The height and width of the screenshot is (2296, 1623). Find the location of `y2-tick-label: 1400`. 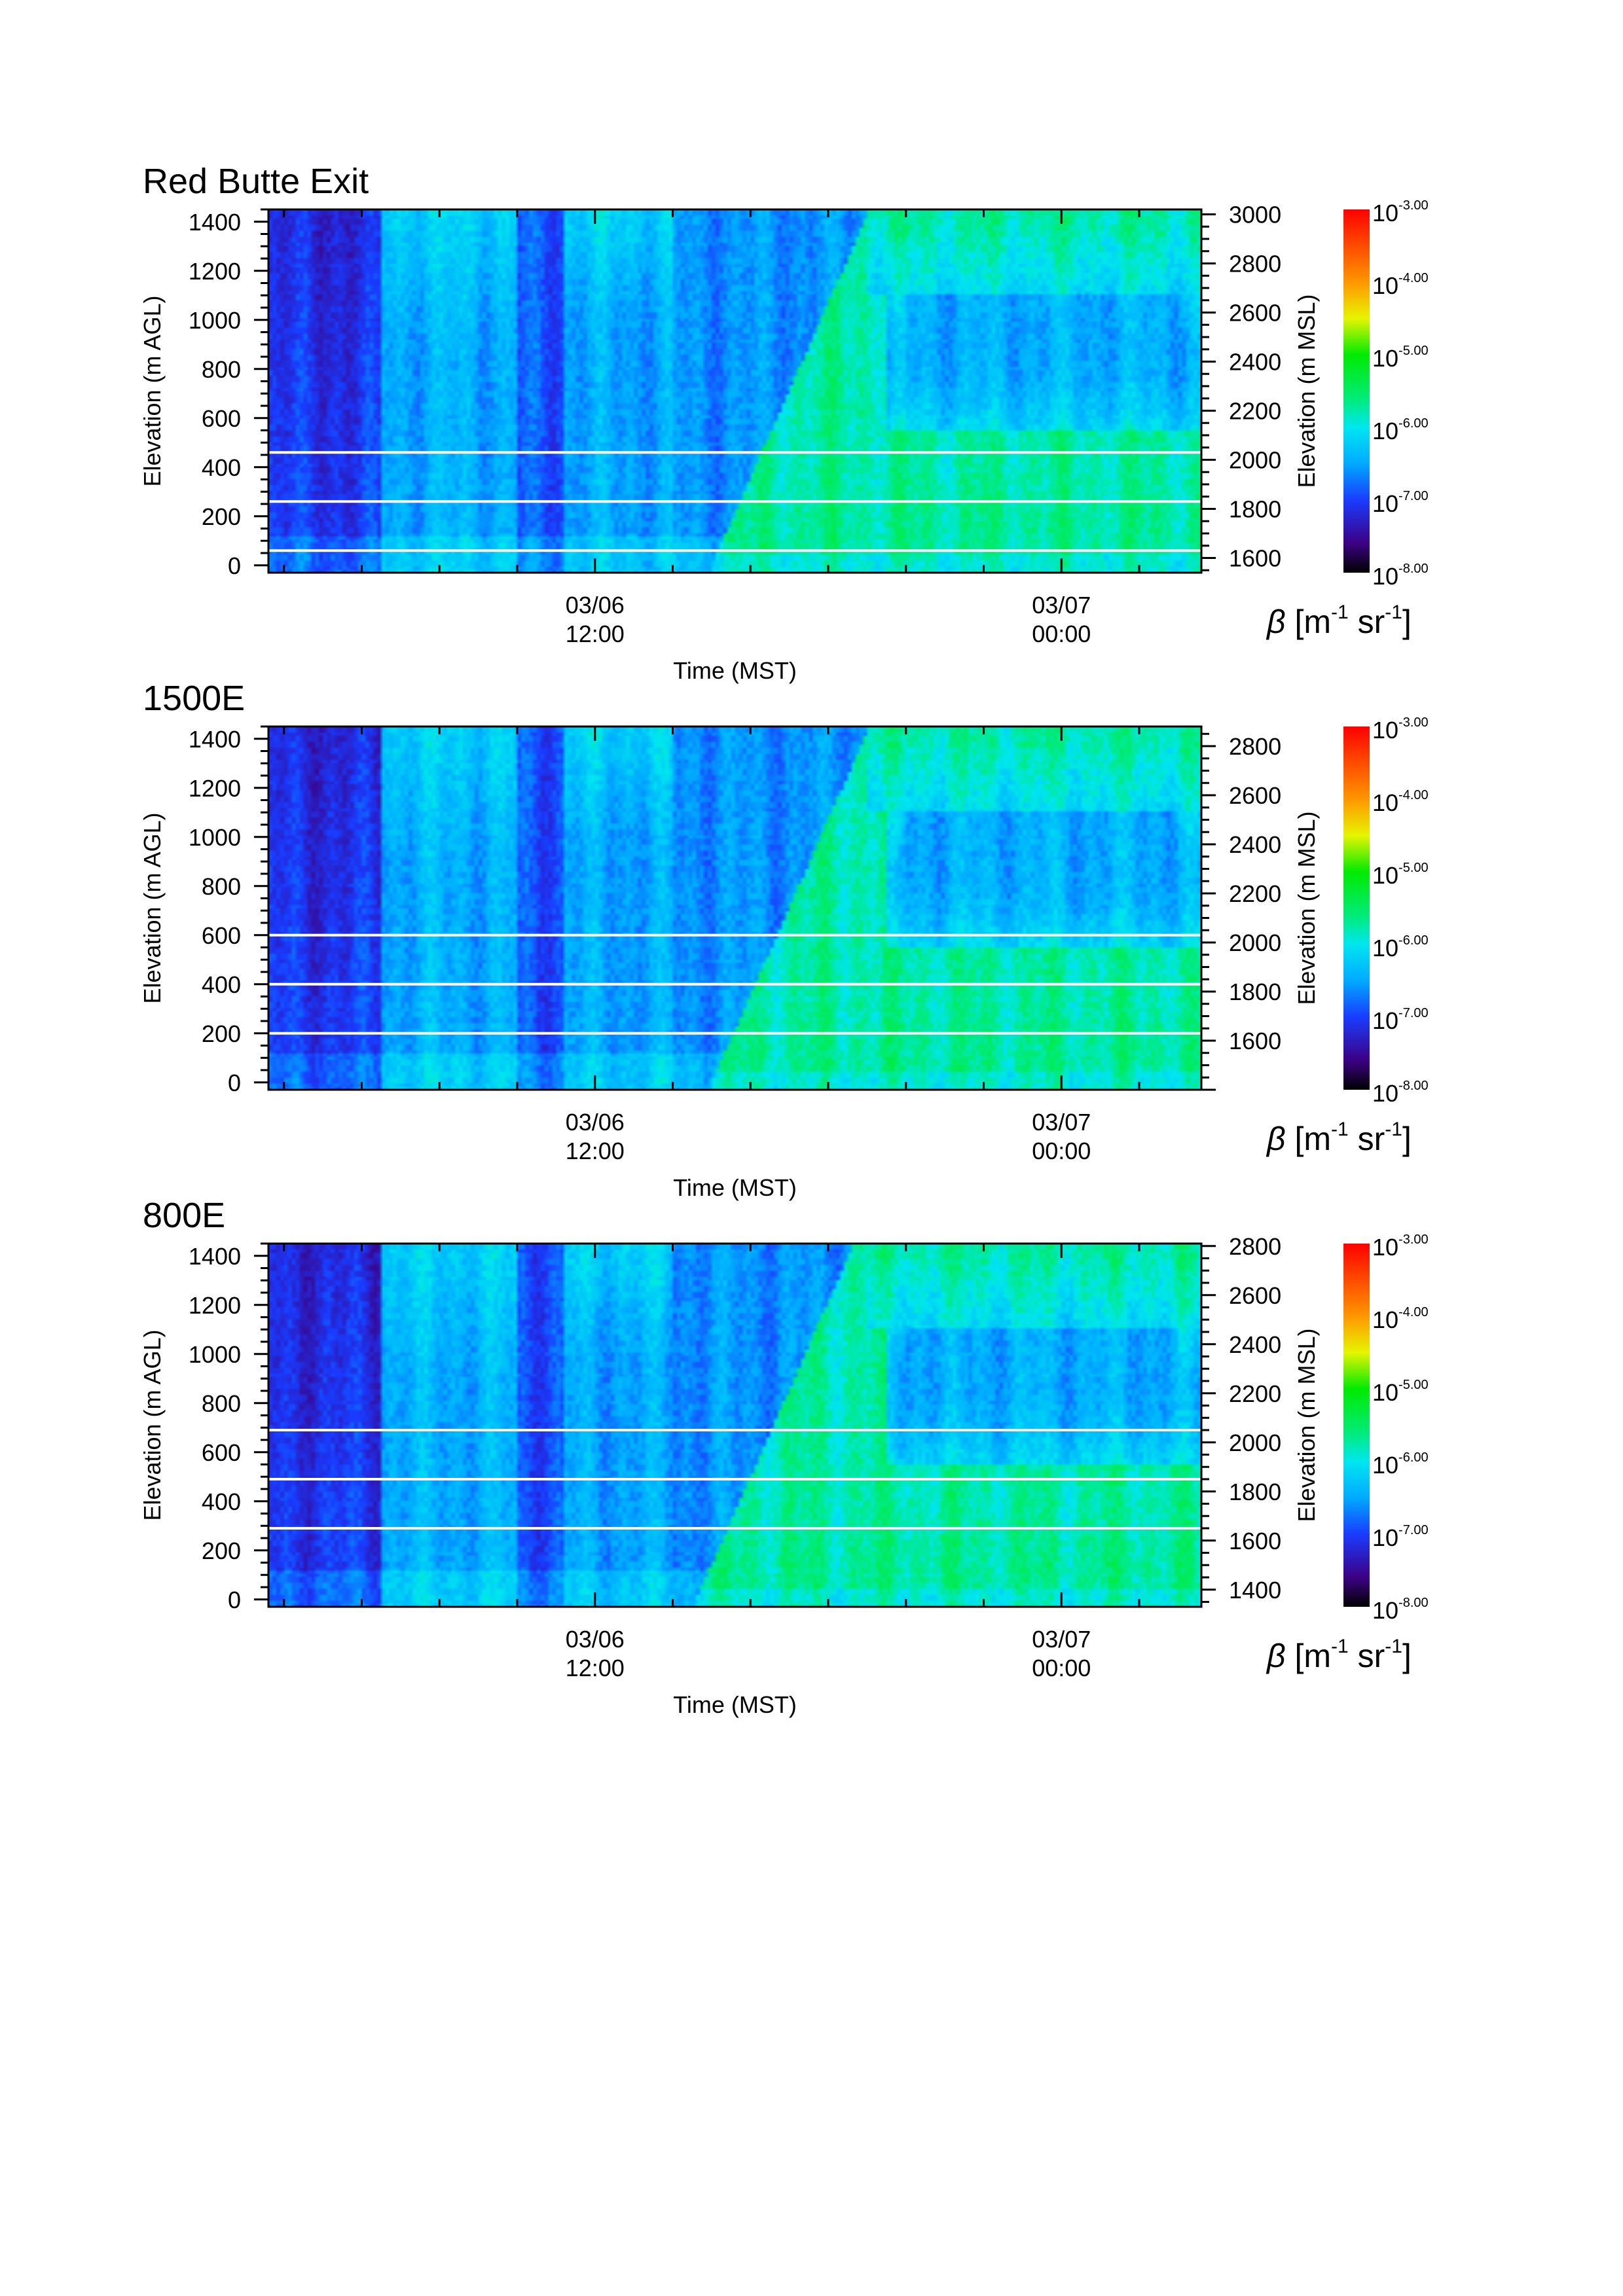

y2-tick-label: 1400 is located at coordinates (1255, 1590).